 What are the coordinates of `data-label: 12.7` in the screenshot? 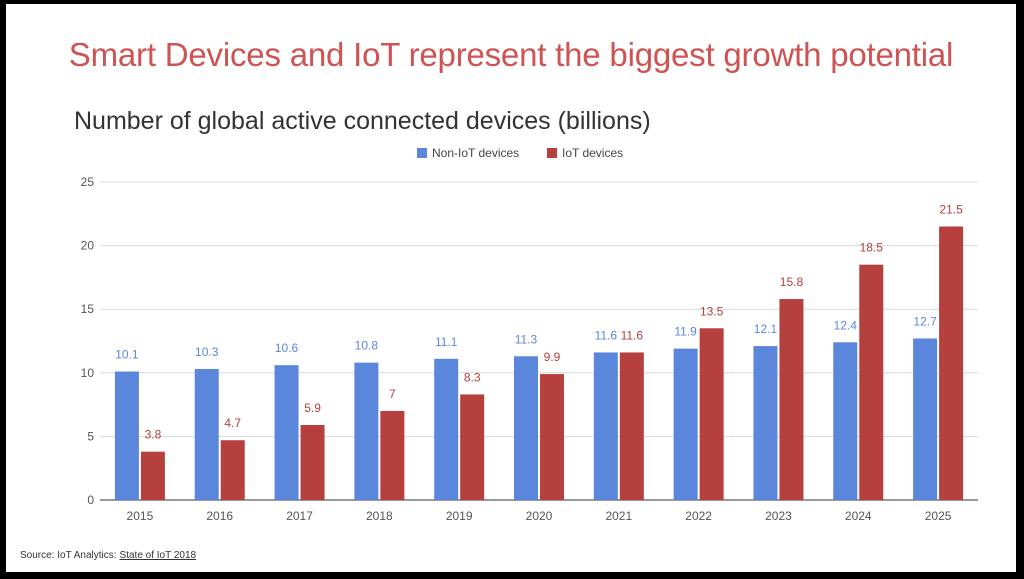 It's located at (925, 321).